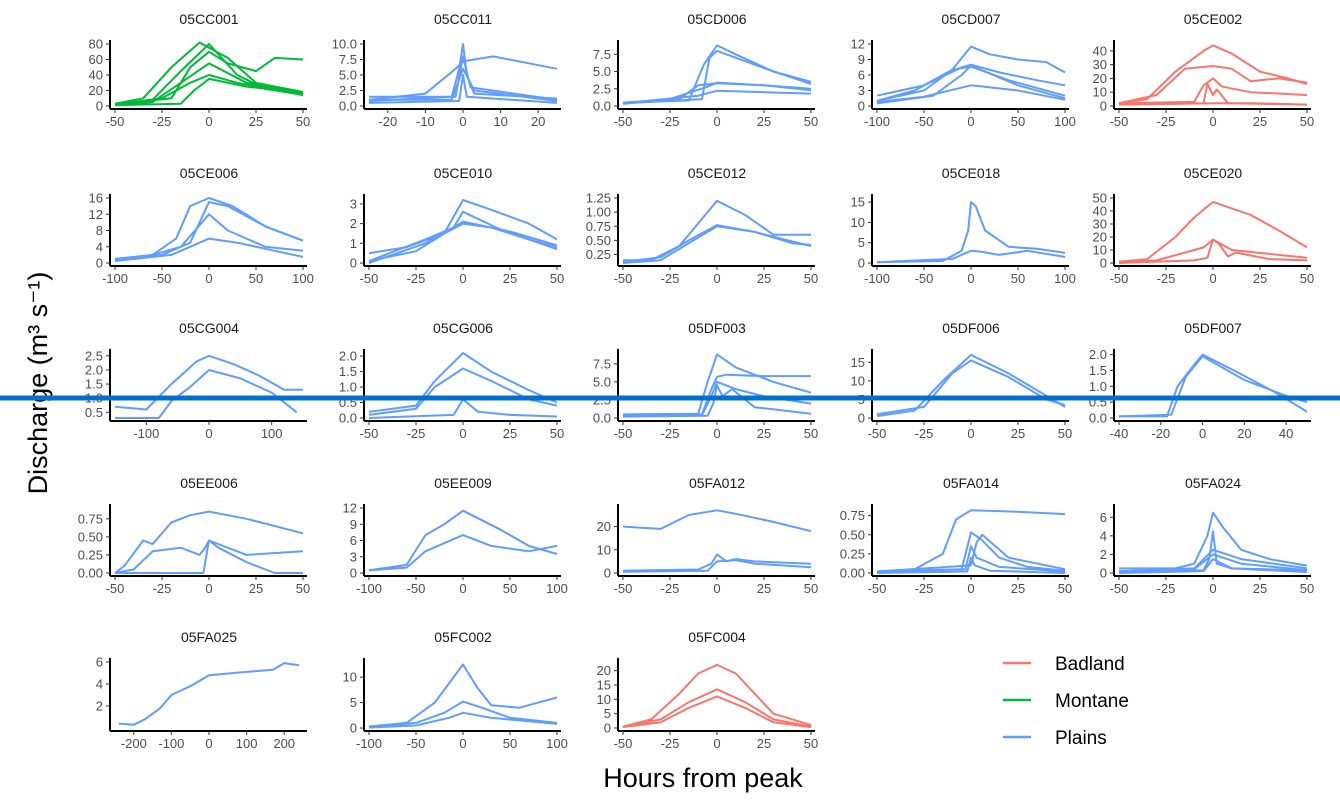  I want to click on y-tick-label: 1.0, so click(348, 387).